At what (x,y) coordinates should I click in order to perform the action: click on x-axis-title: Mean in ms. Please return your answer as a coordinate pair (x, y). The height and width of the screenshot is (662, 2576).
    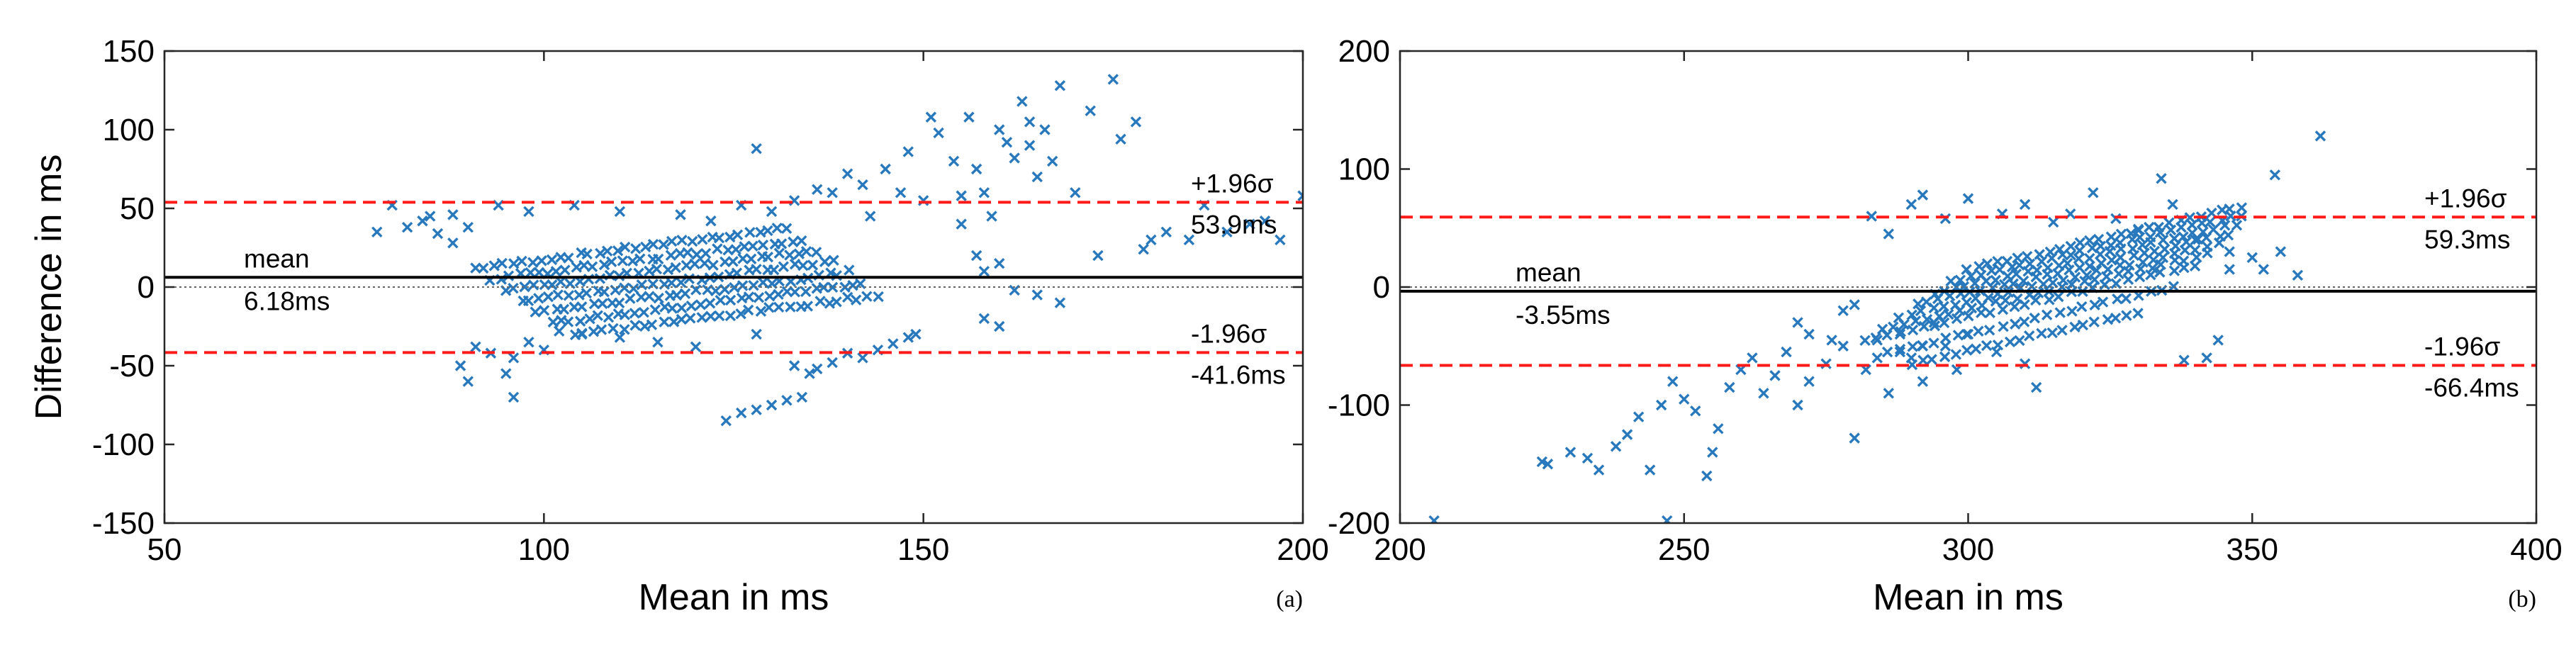
    Looking at the image, I should click on (1968, 597).